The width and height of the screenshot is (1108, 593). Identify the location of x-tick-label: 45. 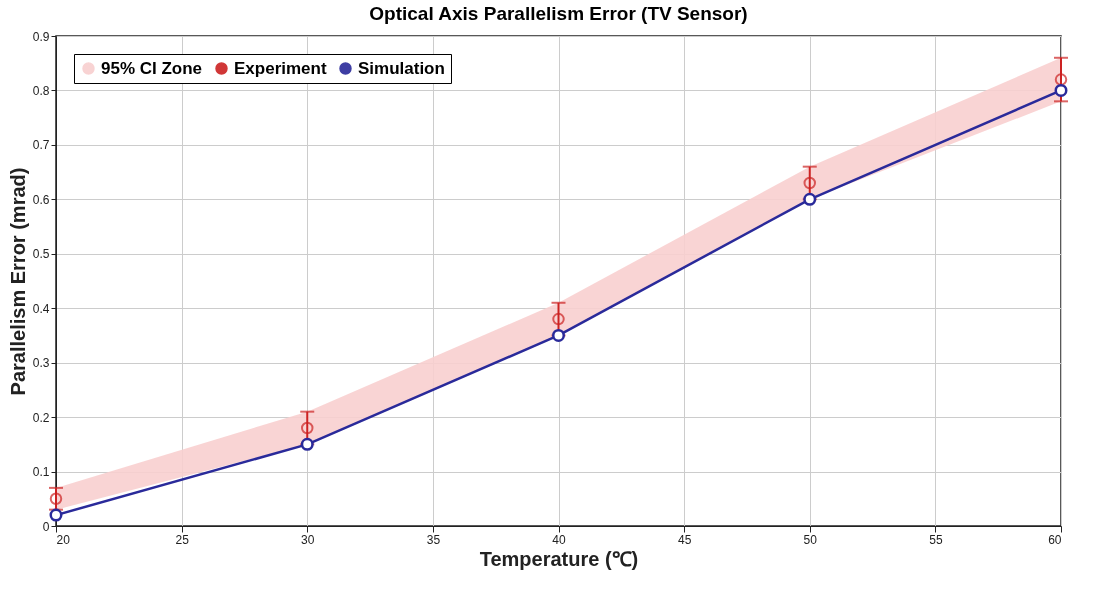
(684, 539).